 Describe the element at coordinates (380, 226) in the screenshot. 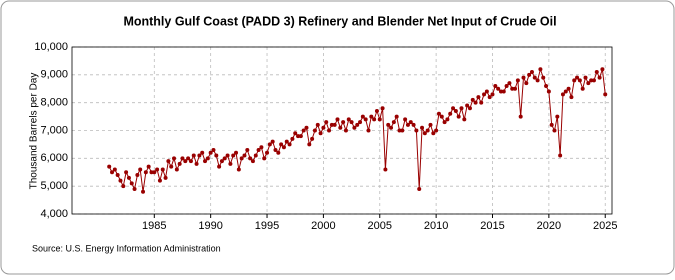

I see `x-tick-label: 2005` at that location.